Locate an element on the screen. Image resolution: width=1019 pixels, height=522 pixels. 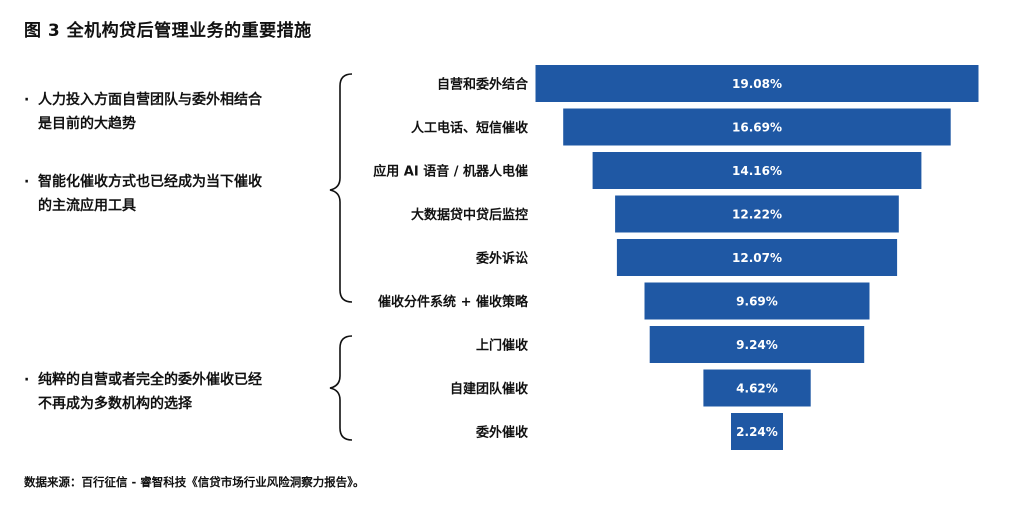
bracket-upper is located at coordinates (341, 188).